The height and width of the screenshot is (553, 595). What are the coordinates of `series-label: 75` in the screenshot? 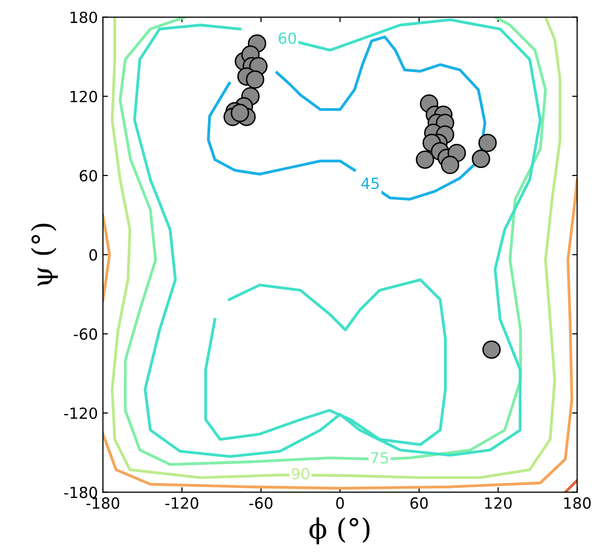 It's located at (379, 458).